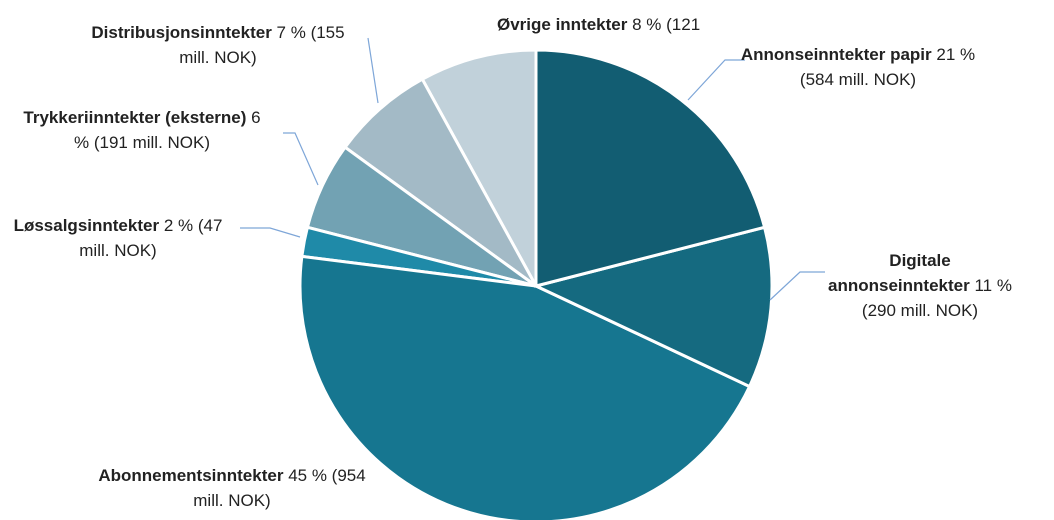 The width and height of the screenshot is (1054, 520). Describe the element at coordinates (191, 475) in the screenshot. I see `label-name: Abonnementsinntekter` at that location.